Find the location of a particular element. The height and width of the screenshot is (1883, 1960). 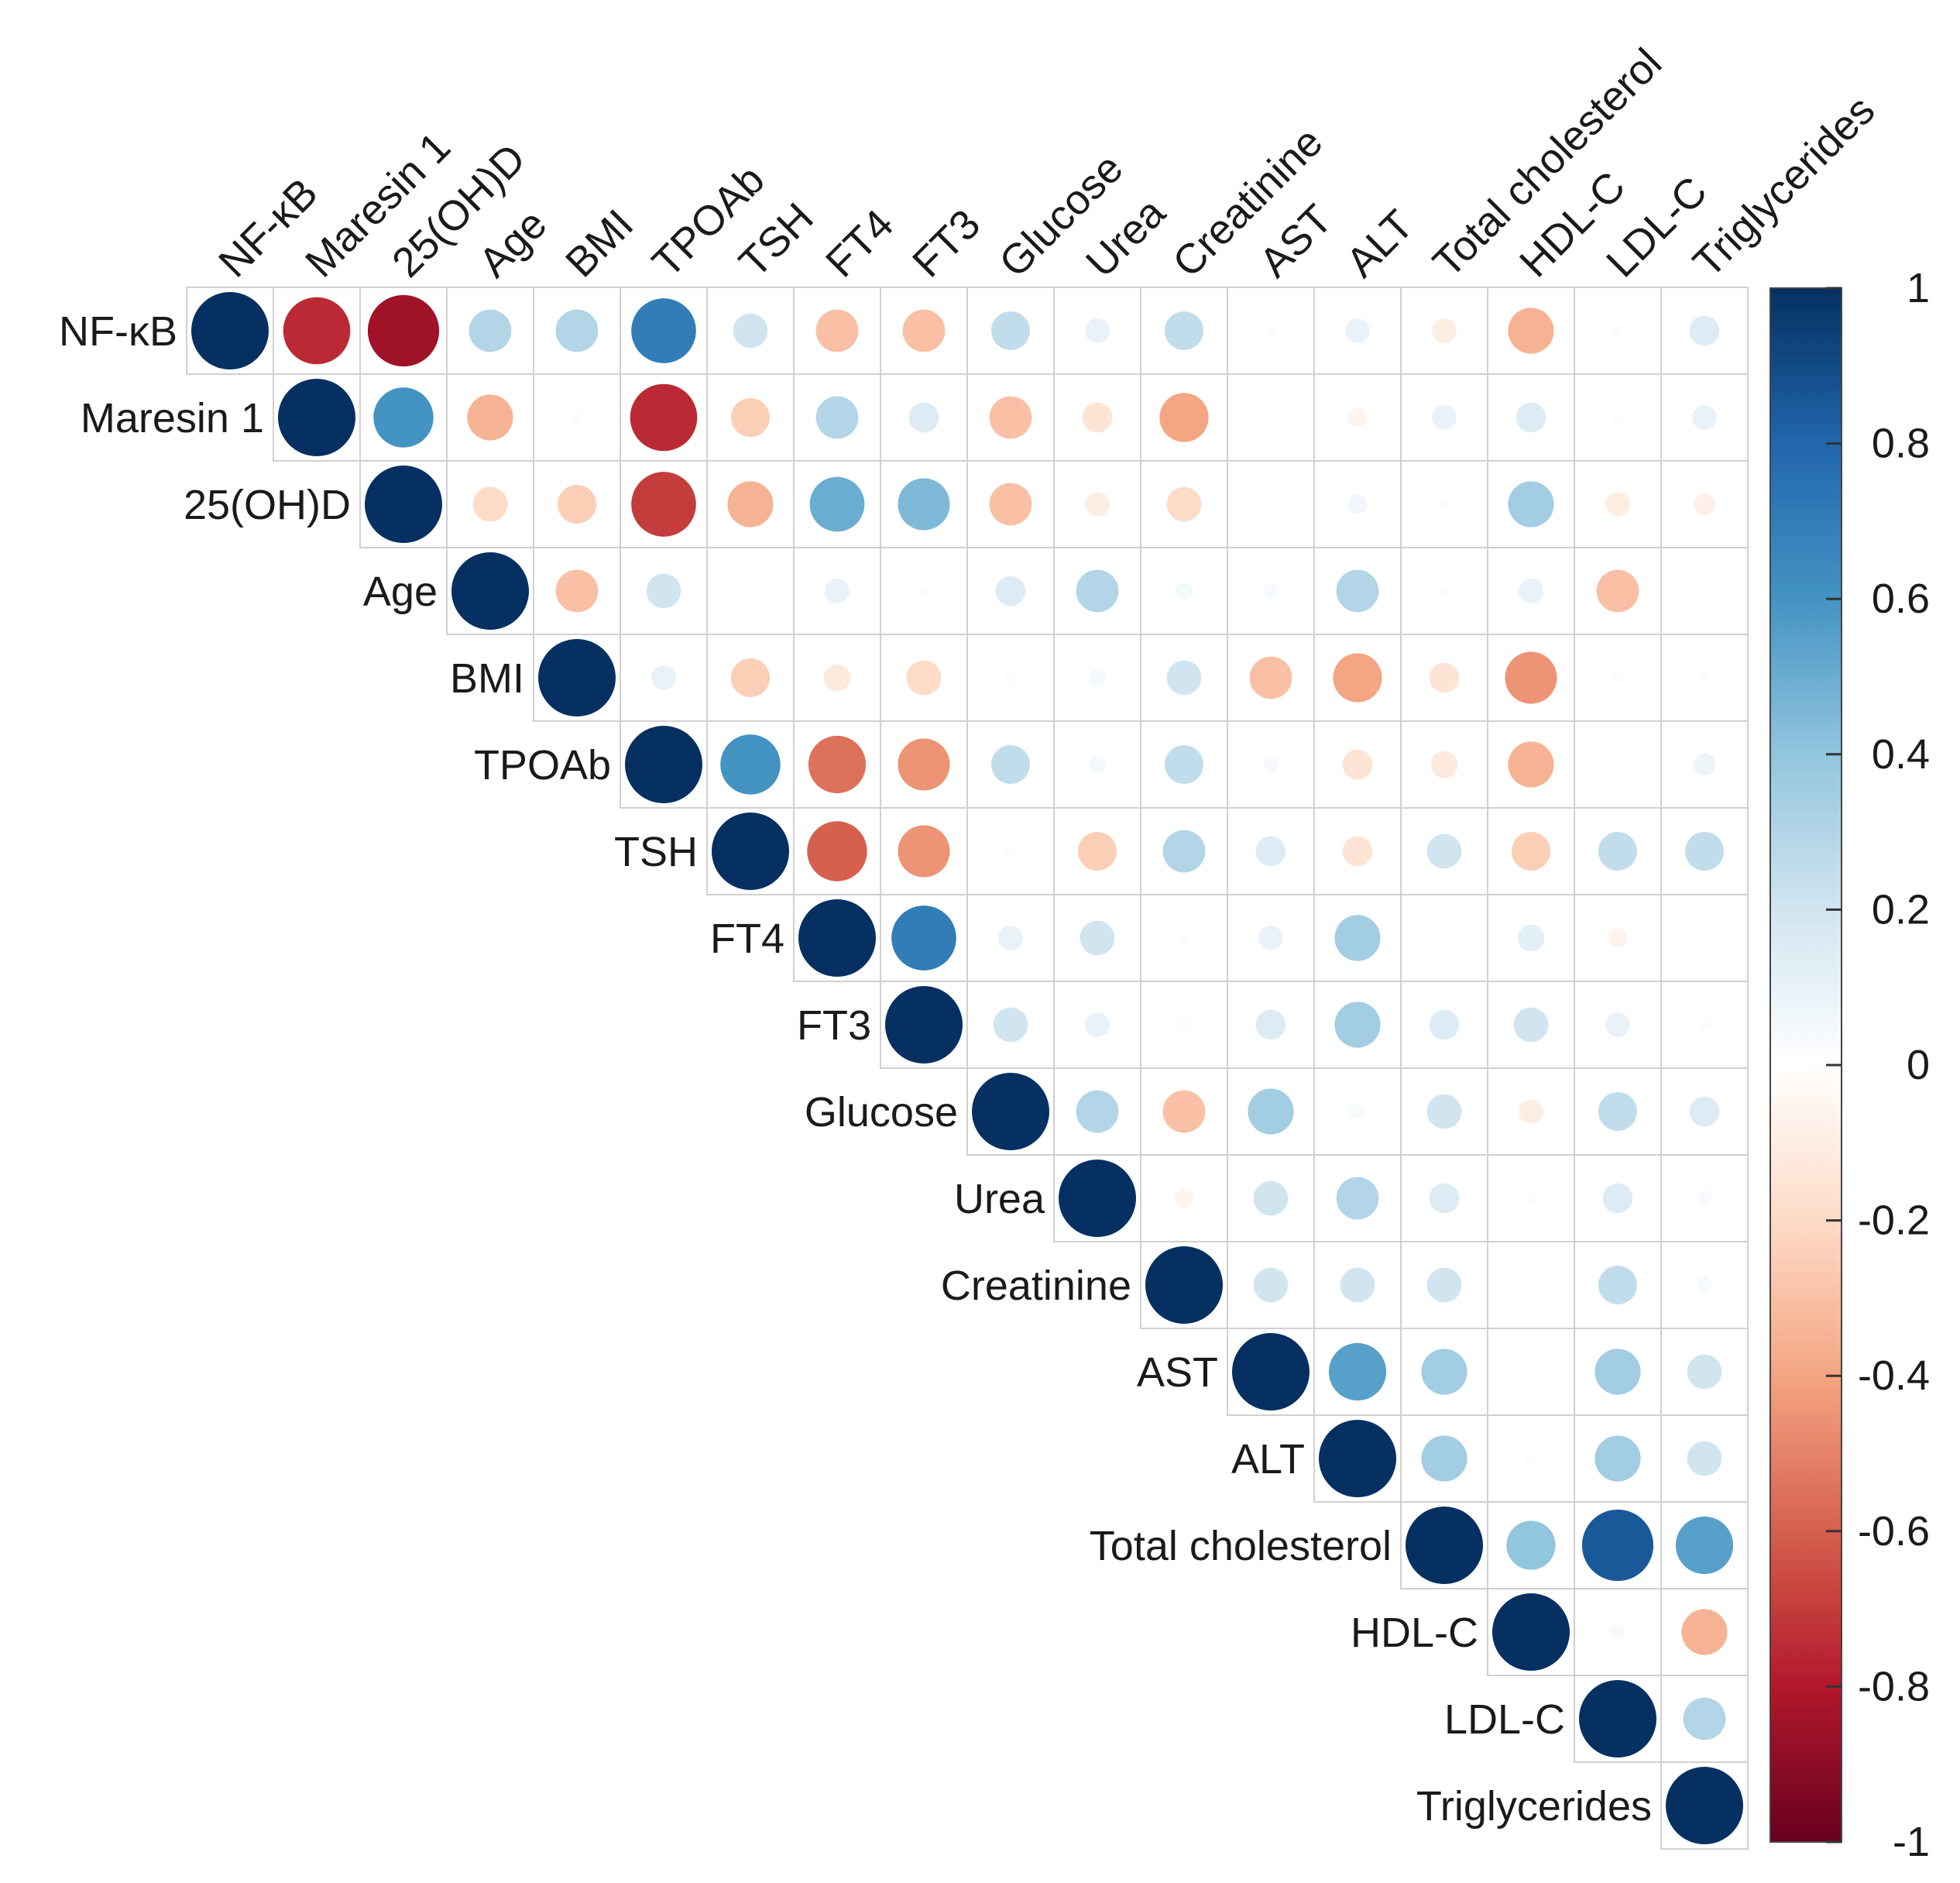

correlation-circle-25-oh-d-urea is located at coordinates (1097, 504).